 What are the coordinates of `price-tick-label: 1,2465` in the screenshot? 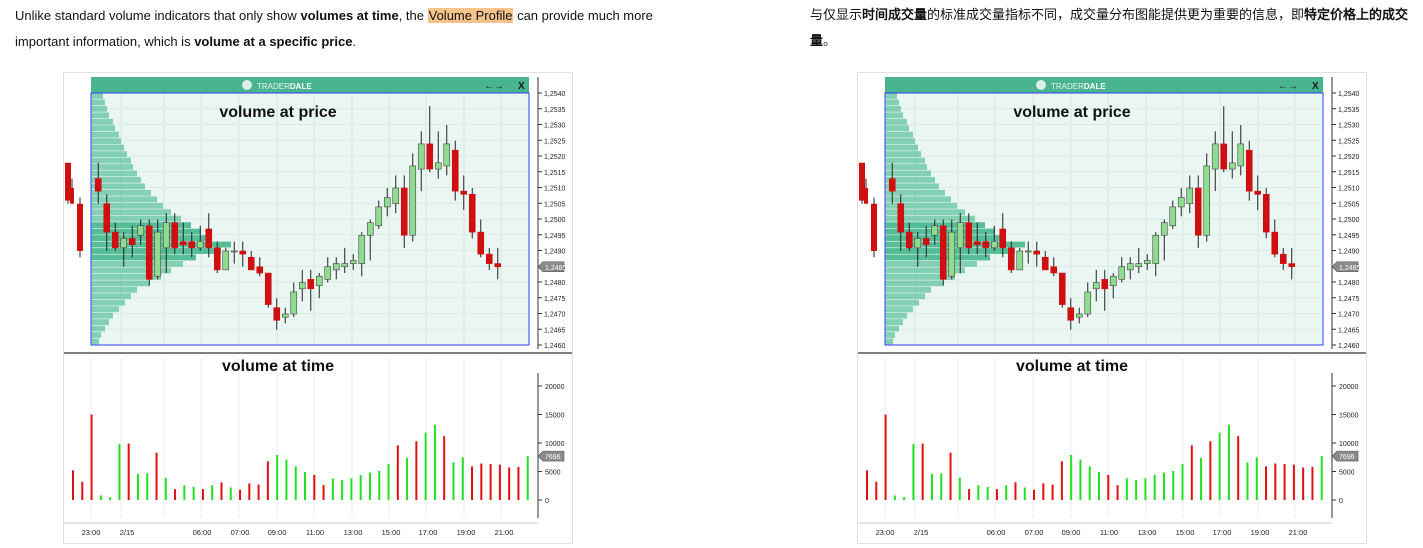 It's located at (555, 330).